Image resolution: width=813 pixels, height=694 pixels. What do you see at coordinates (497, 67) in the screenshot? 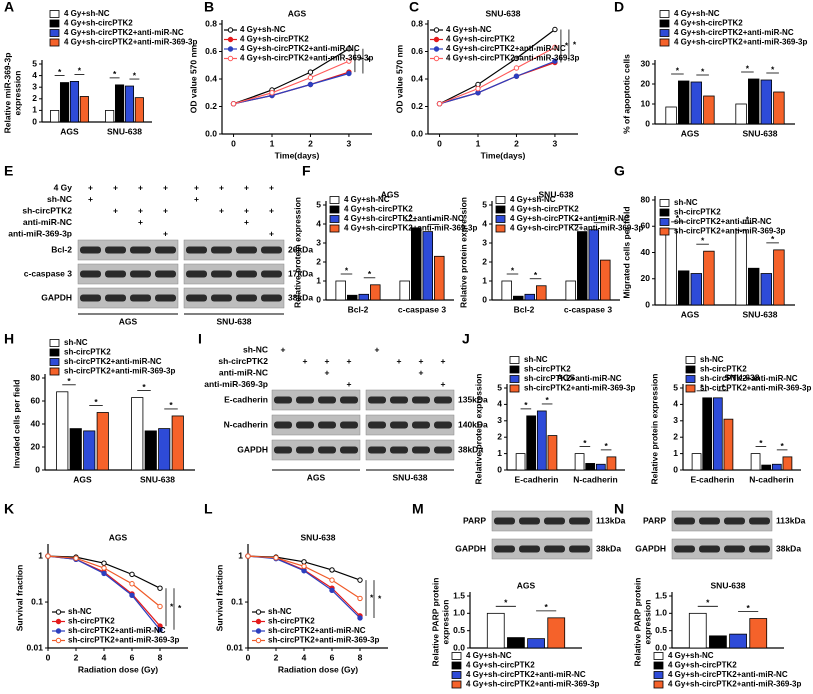
I see `series-line` at bounding box center [497, 67].